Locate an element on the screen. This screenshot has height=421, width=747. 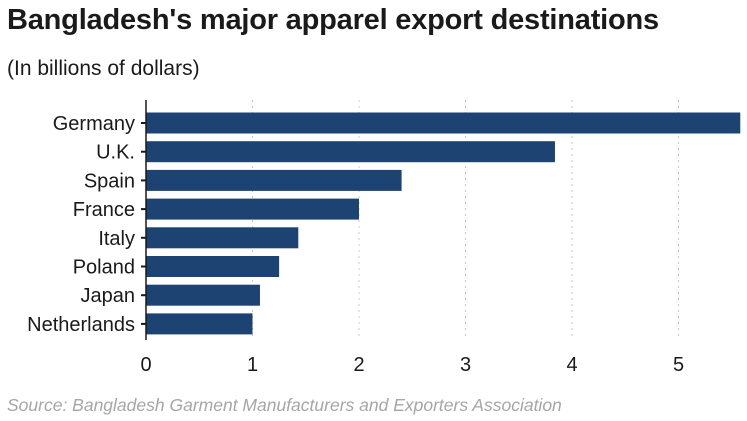
bar-u-k is located at coordinates (350, 152).